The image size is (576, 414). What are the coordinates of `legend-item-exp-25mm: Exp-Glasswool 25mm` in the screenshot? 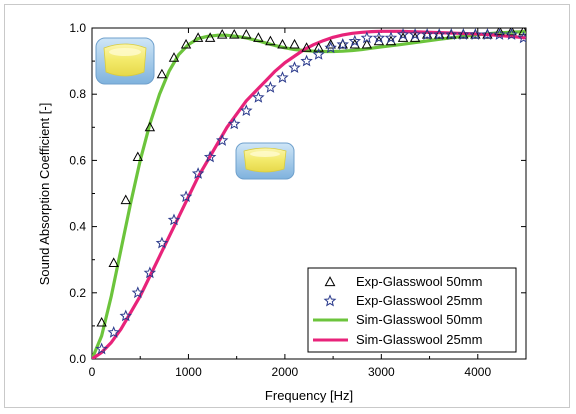 It's located at (402, 300).